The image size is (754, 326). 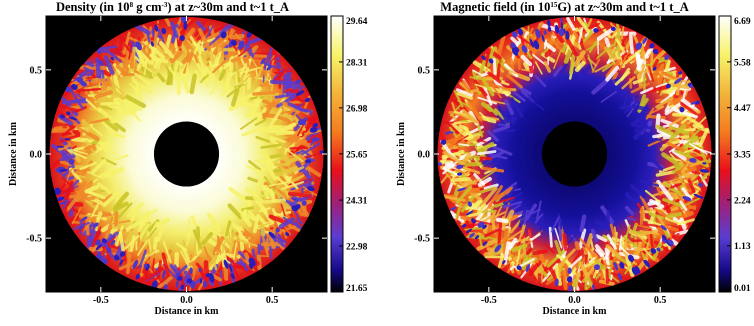 I want to click on title-superscript: -3, so click(x=165, y=5).